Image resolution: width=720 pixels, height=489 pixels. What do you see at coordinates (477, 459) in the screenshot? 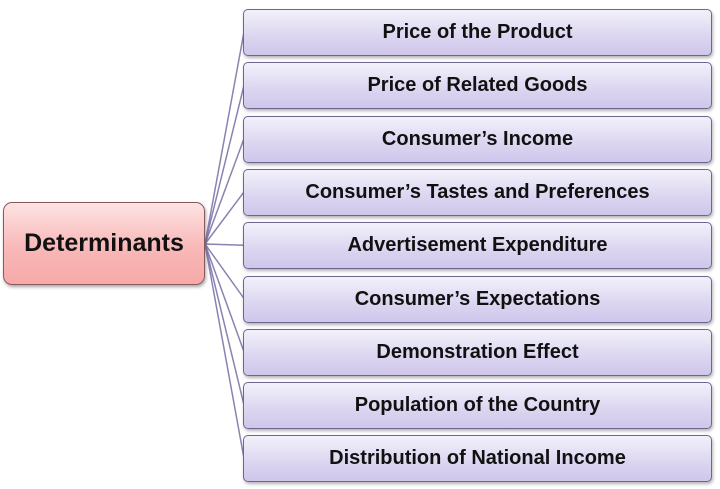
I see `determinant-node: Distribution of National Income` at bounding box center [477, 459].